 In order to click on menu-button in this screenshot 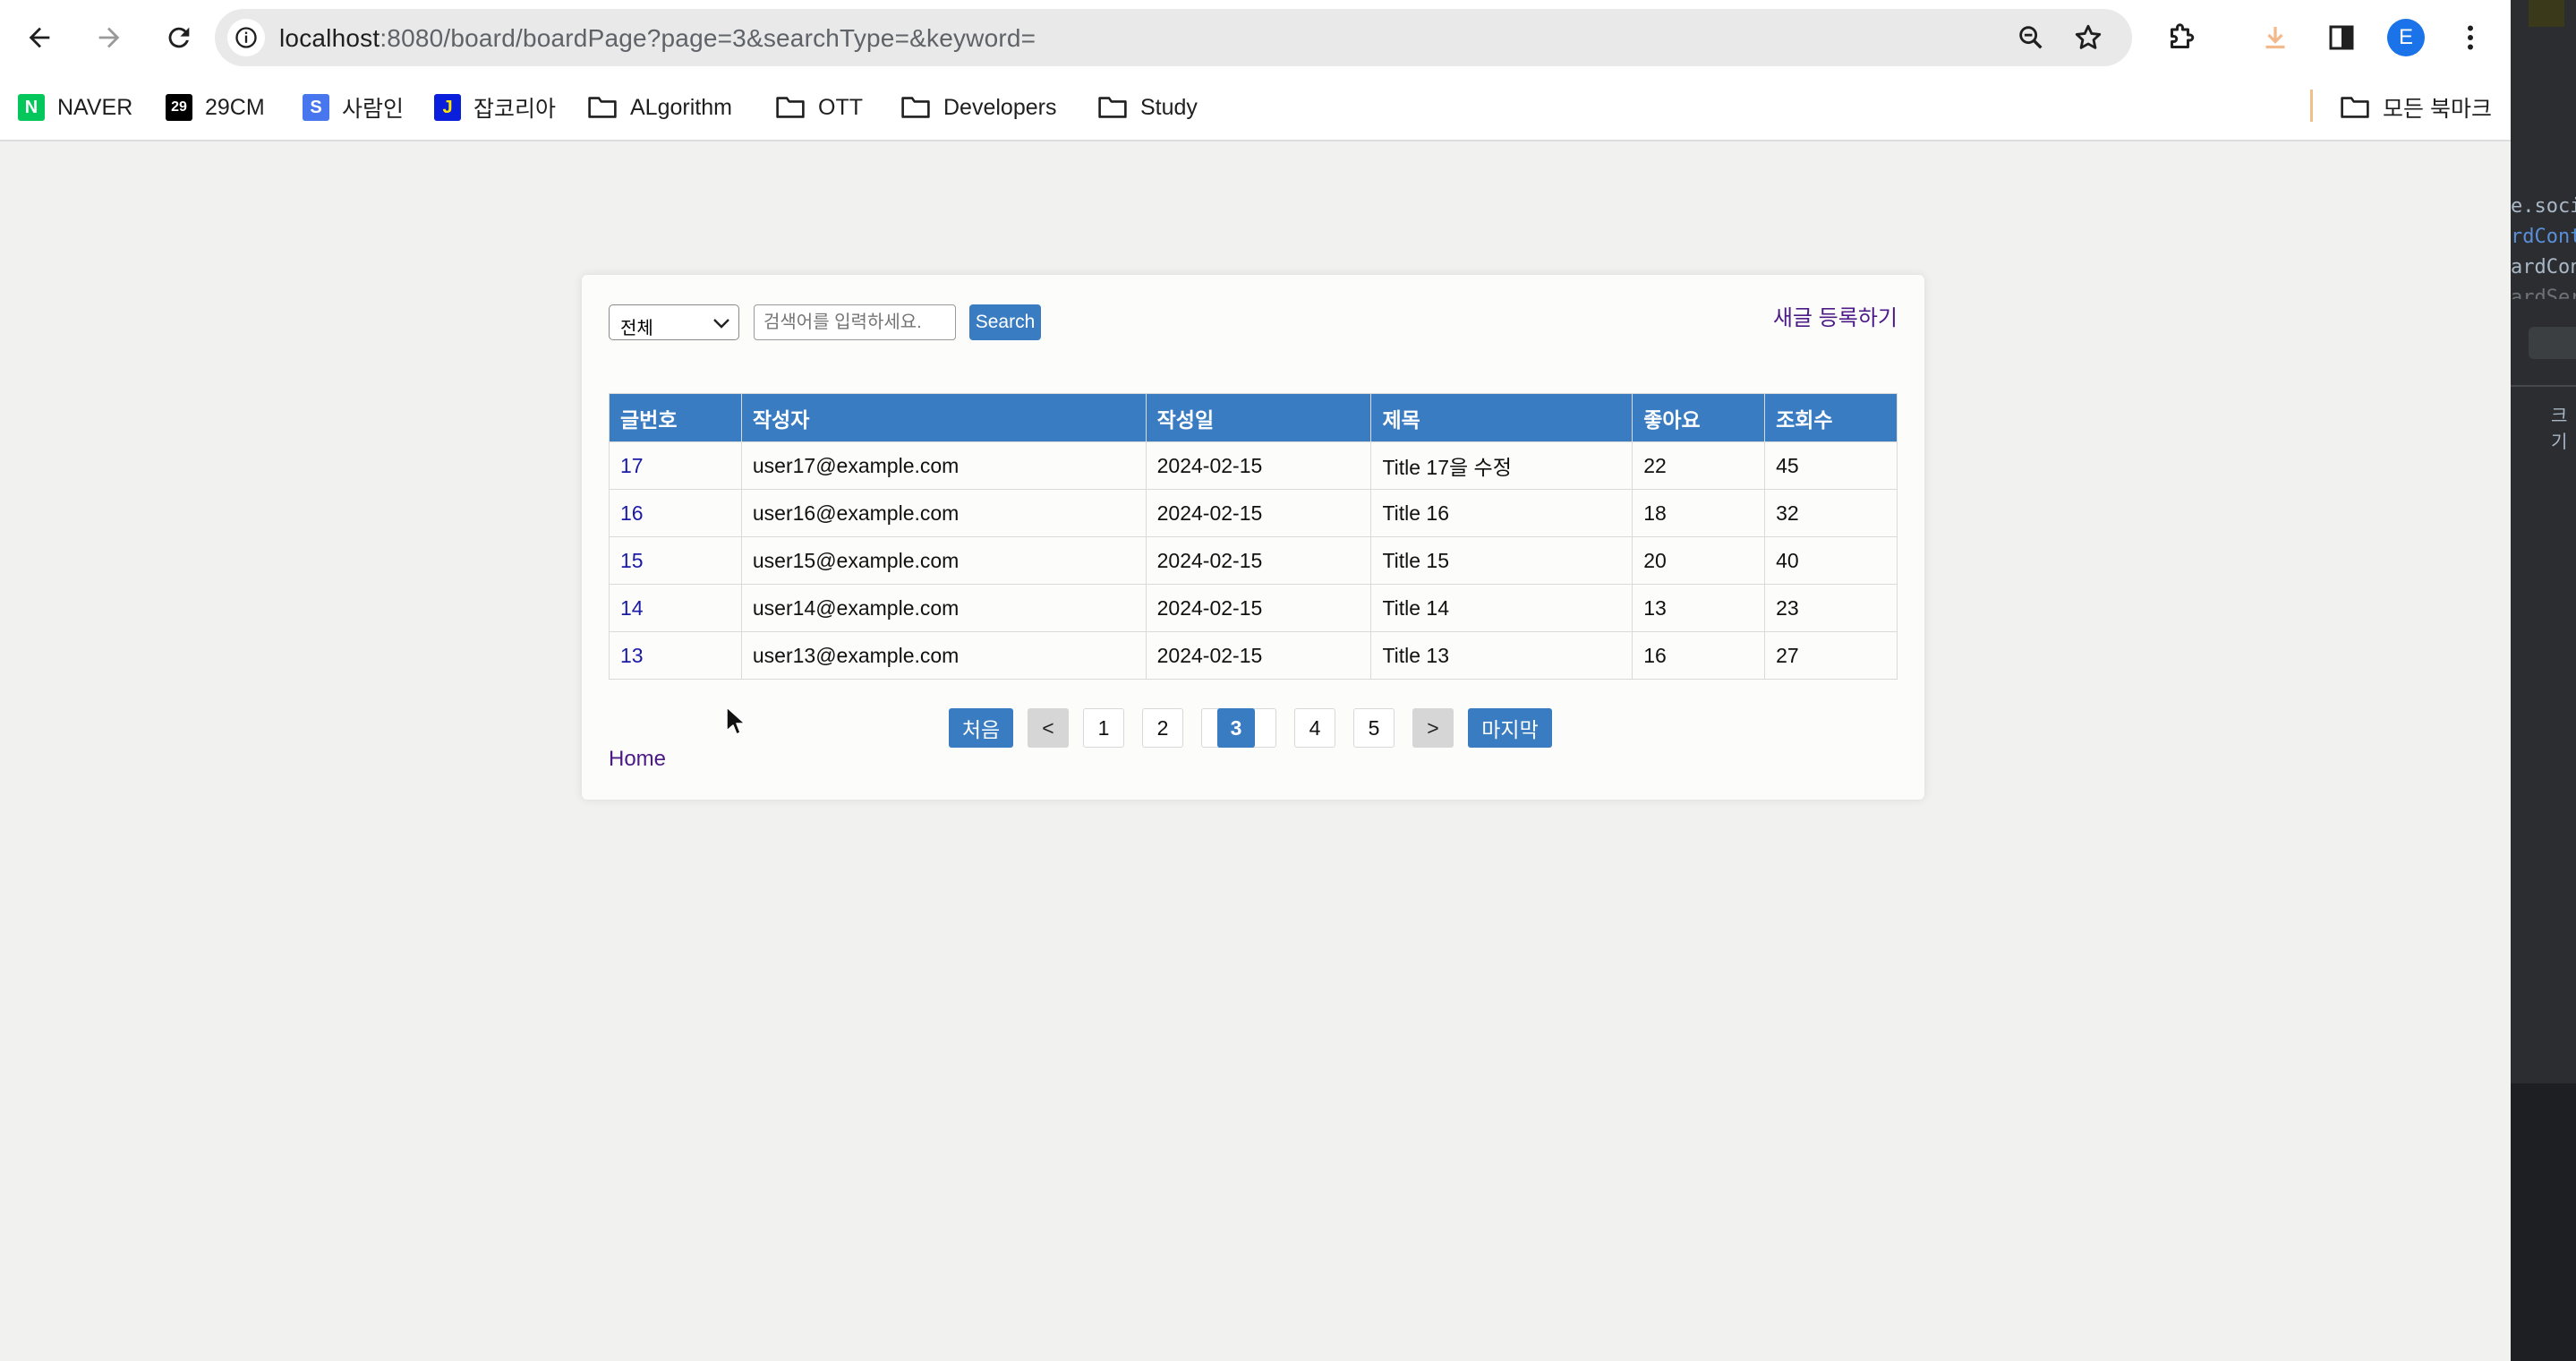, I will do `click(2470, 38)`.